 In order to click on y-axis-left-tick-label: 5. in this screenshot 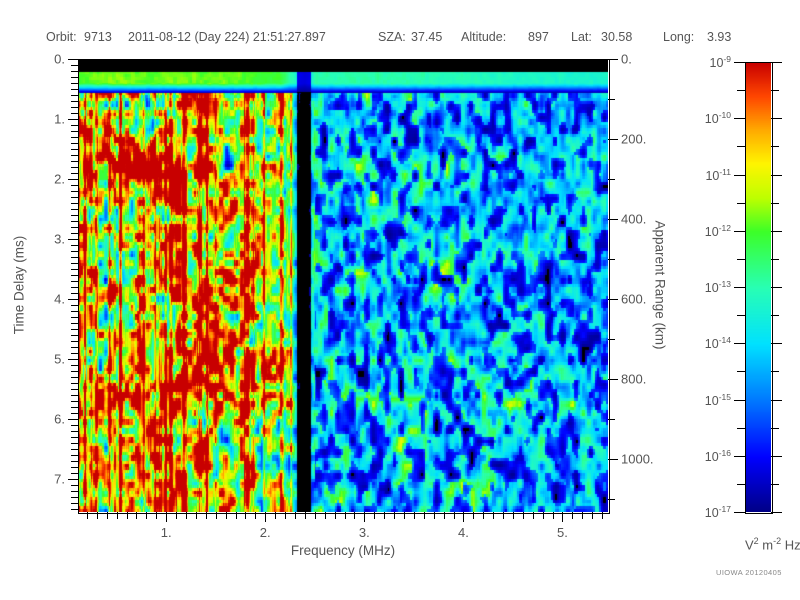, I will do `click(59, 359)`.